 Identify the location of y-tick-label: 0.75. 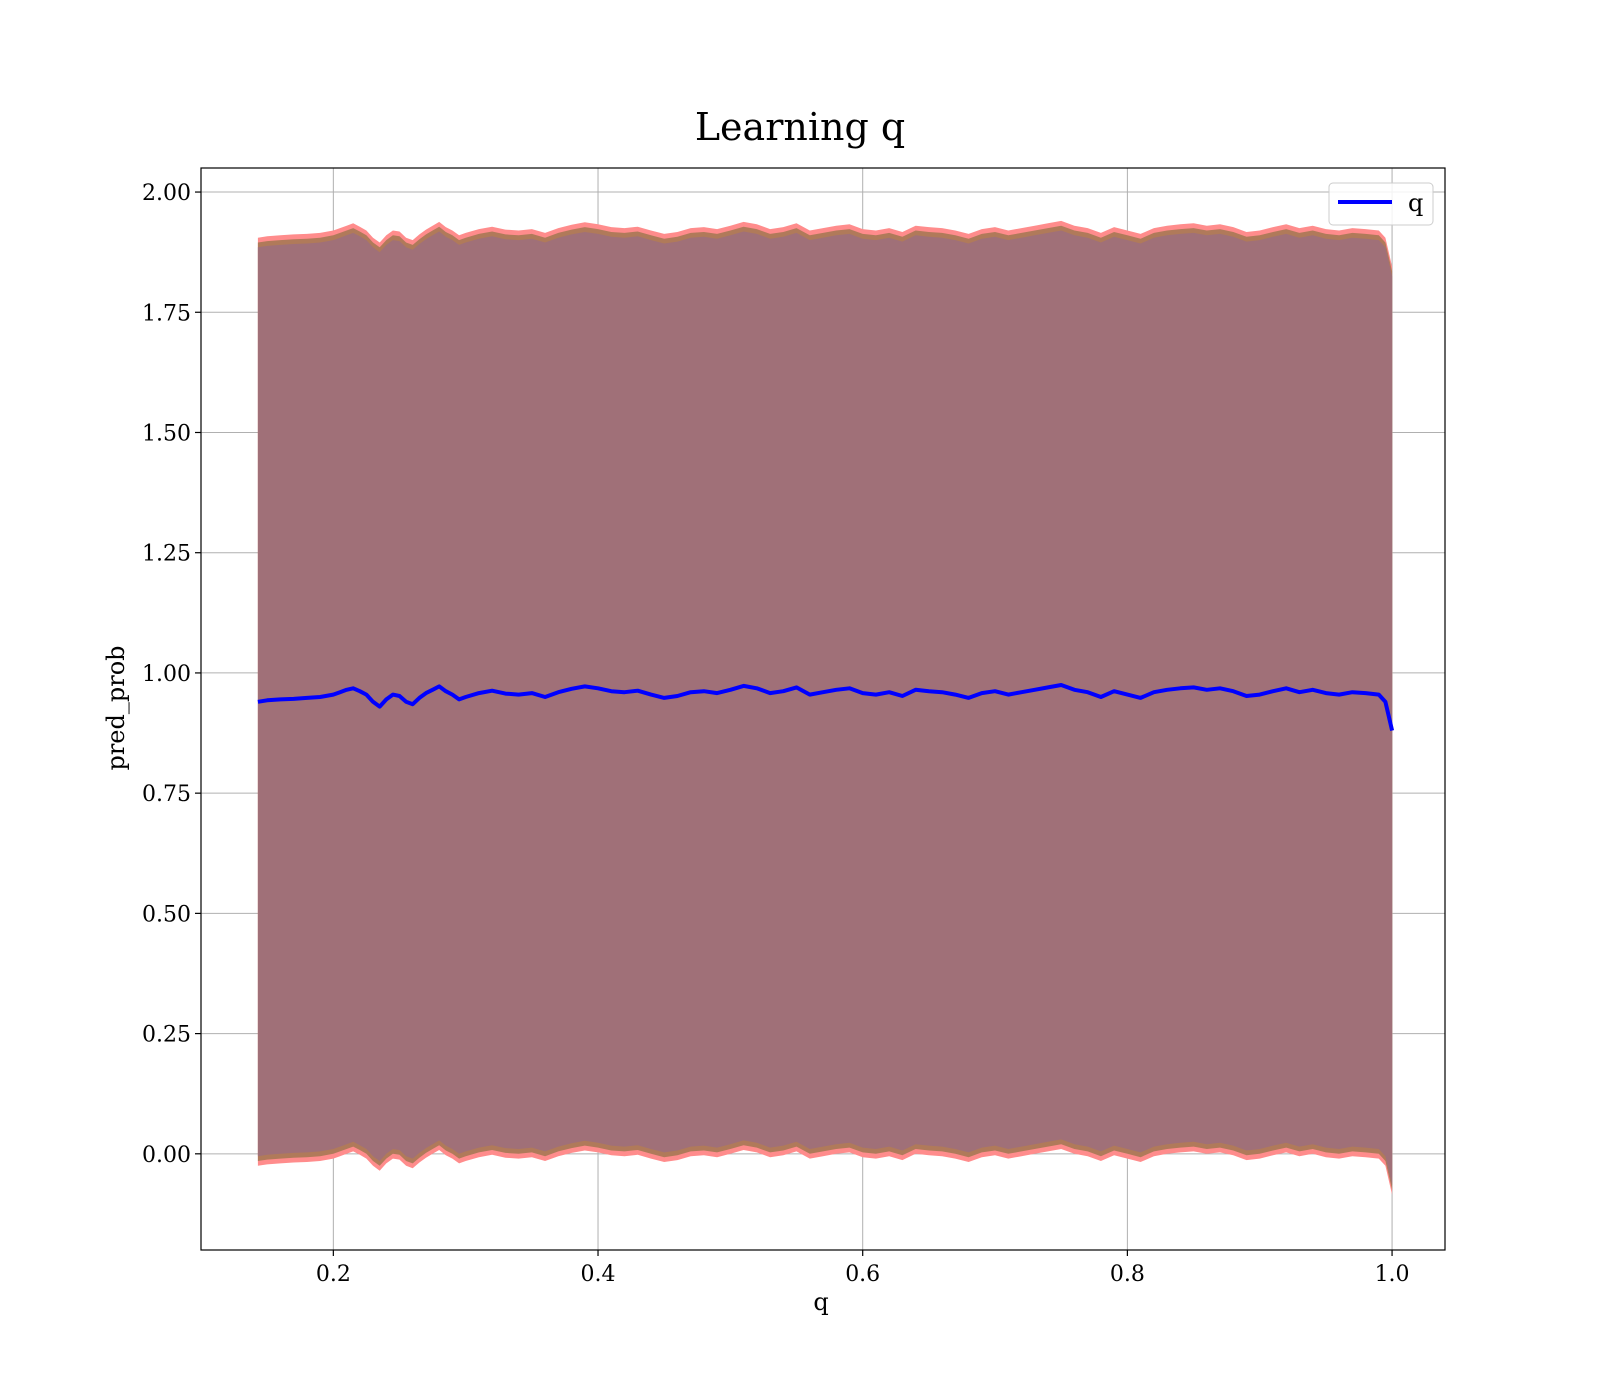
(166, 794).